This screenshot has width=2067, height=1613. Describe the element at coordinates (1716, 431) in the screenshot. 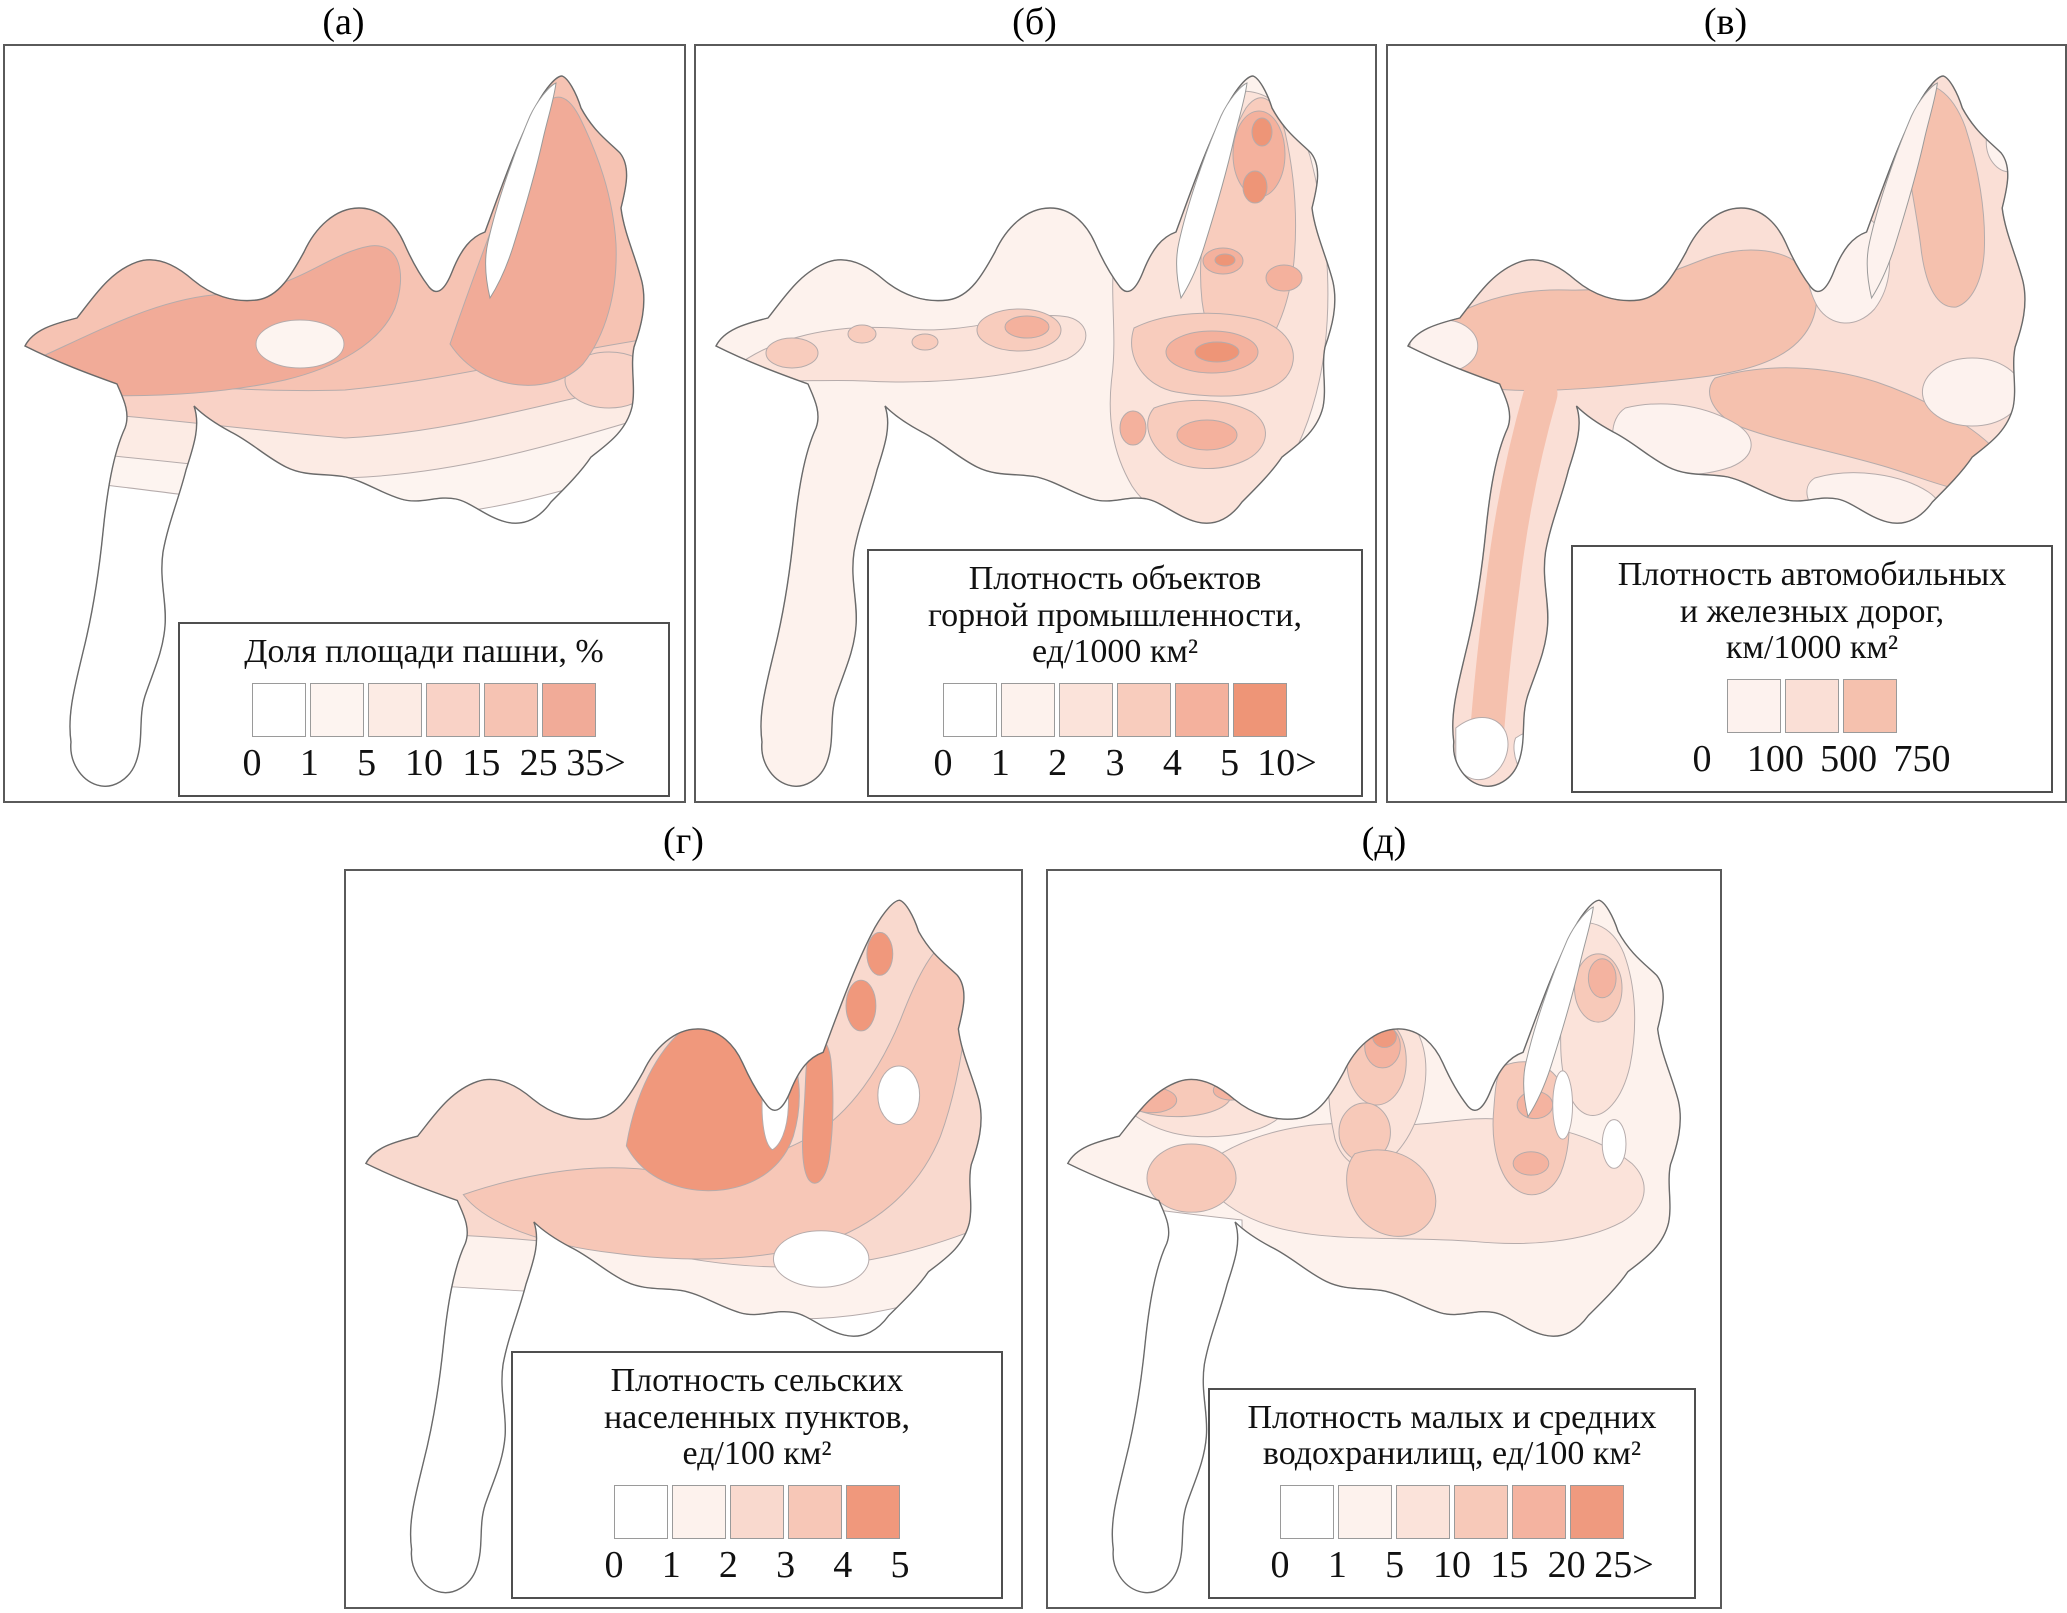

I see `roads-map` at that location.